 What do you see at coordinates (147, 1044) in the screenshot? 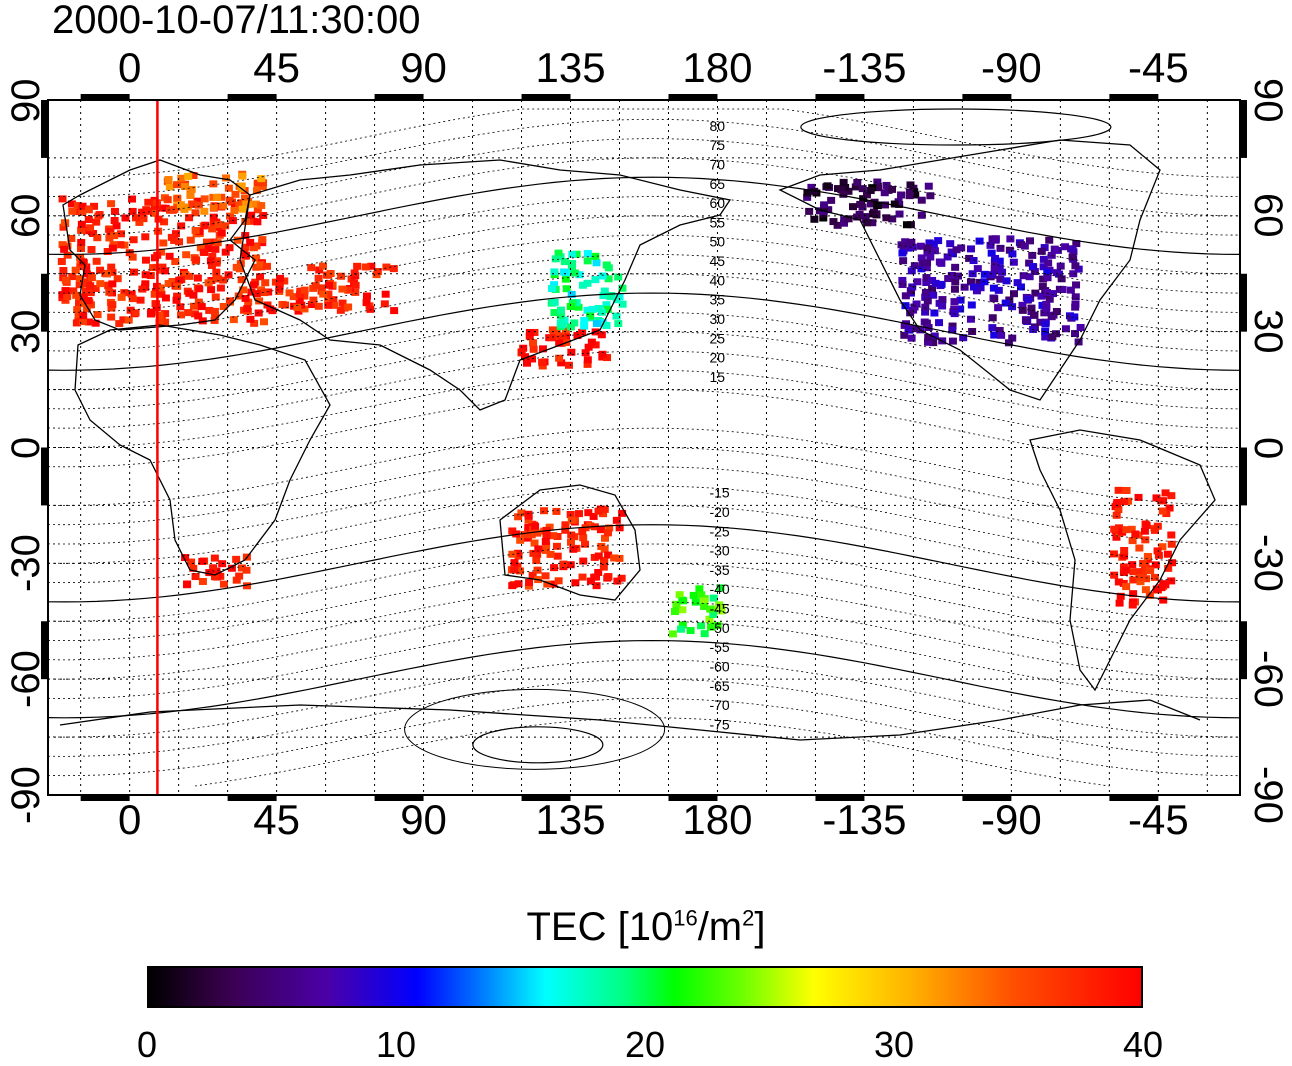
I see `colorbar-tick-label: 0` at bounding box center [147, 1044].